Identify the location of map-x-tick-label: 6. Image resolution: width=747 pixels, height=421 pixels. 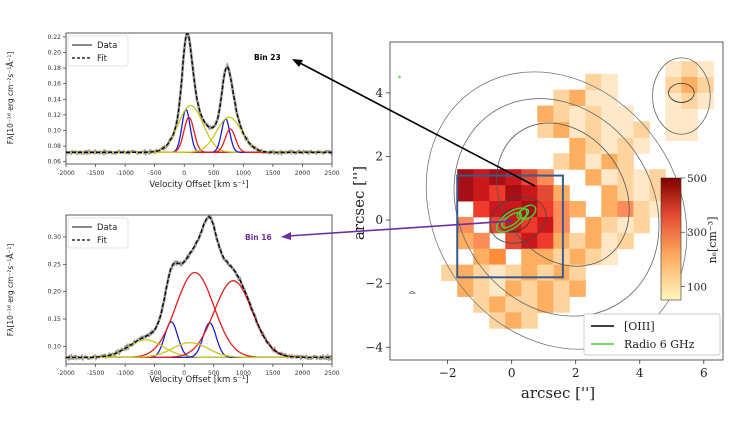
(704, 373).